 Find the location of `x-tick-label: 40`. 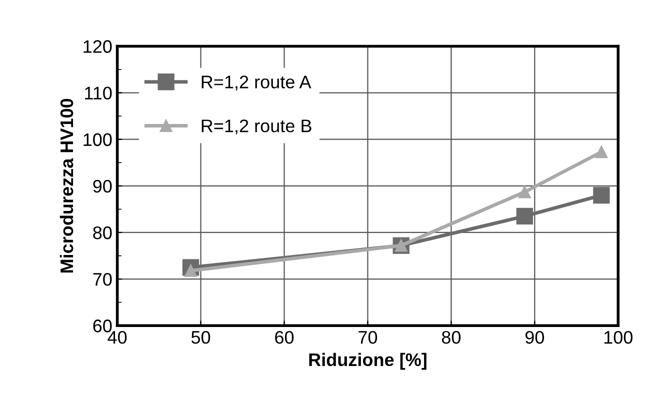

x-tick-label: 40 is located at coordinates (117, 337).